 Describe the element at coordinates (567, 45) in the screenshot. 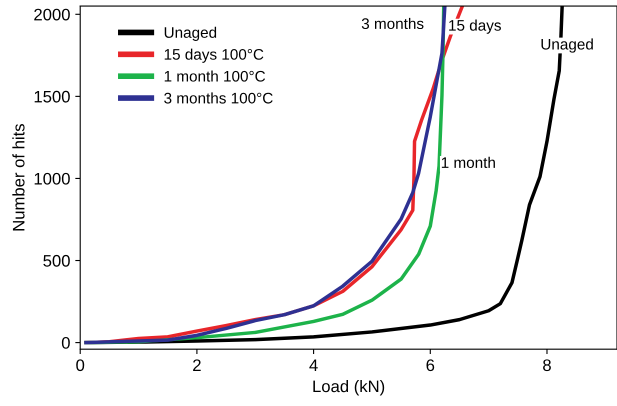

I see `annotation: Unaged` at that location.